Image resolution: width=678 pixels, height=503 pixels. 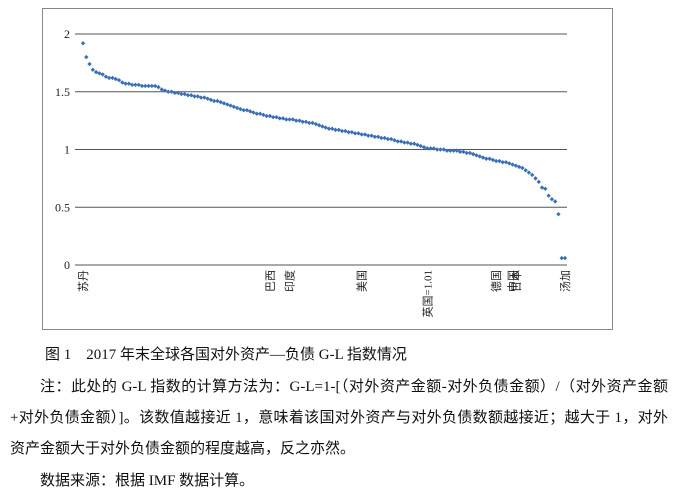 What do you see at coordinates (83, 281) in the screenshot?
I see `x-tick-label: 苏丹` at bounding box center [83, 281].